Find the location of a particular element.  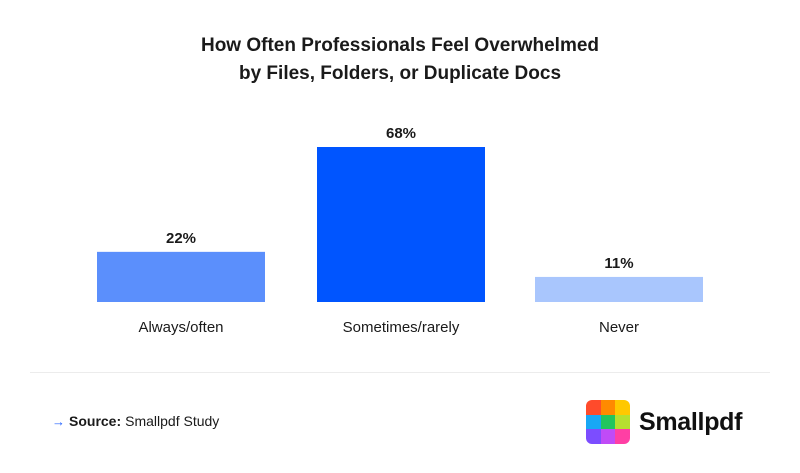

category-label-0: Always/often is located at coordinates (180, 327).